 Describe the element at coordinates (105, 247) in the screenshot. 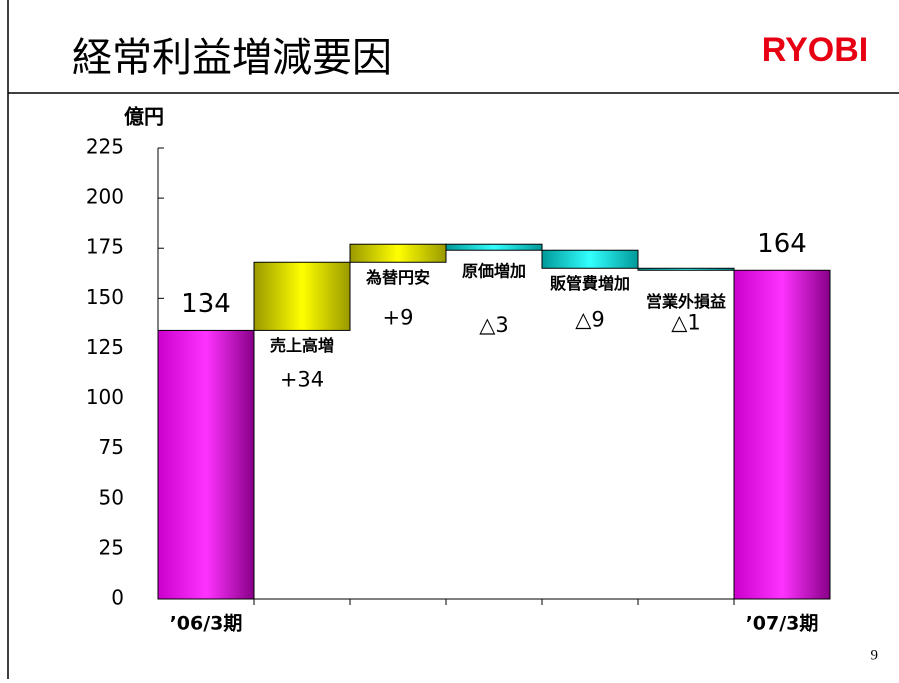

I see `y-tick-label: 175` at that location.